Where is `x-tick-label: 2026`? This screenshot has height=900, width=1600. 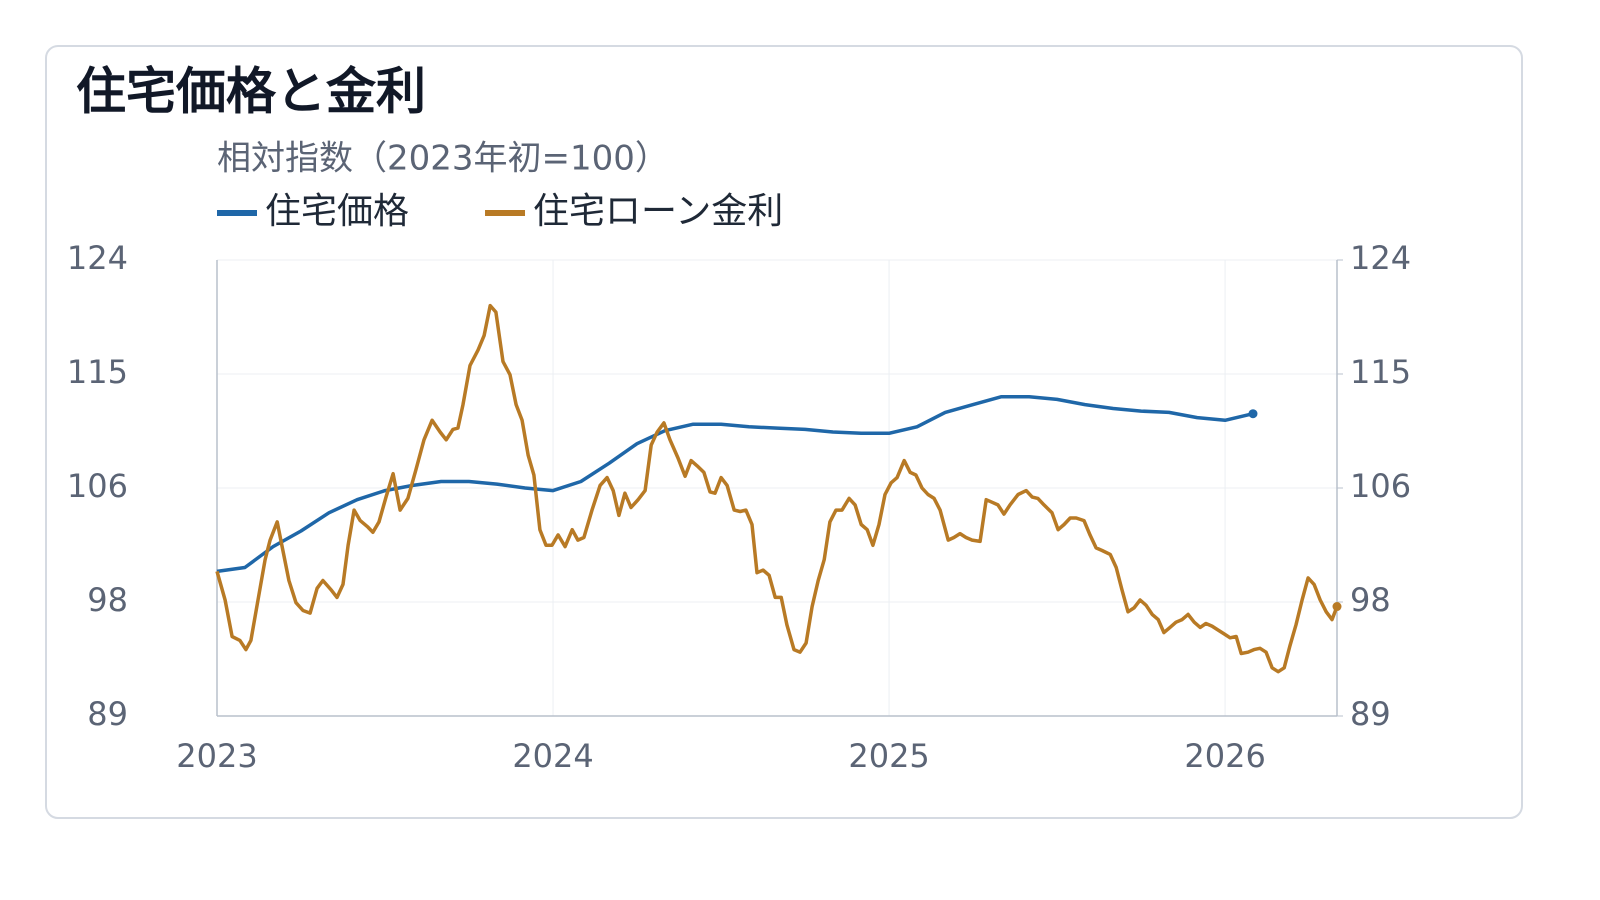
x-tick-label: 2026 is located at coordinates (1224, 756).